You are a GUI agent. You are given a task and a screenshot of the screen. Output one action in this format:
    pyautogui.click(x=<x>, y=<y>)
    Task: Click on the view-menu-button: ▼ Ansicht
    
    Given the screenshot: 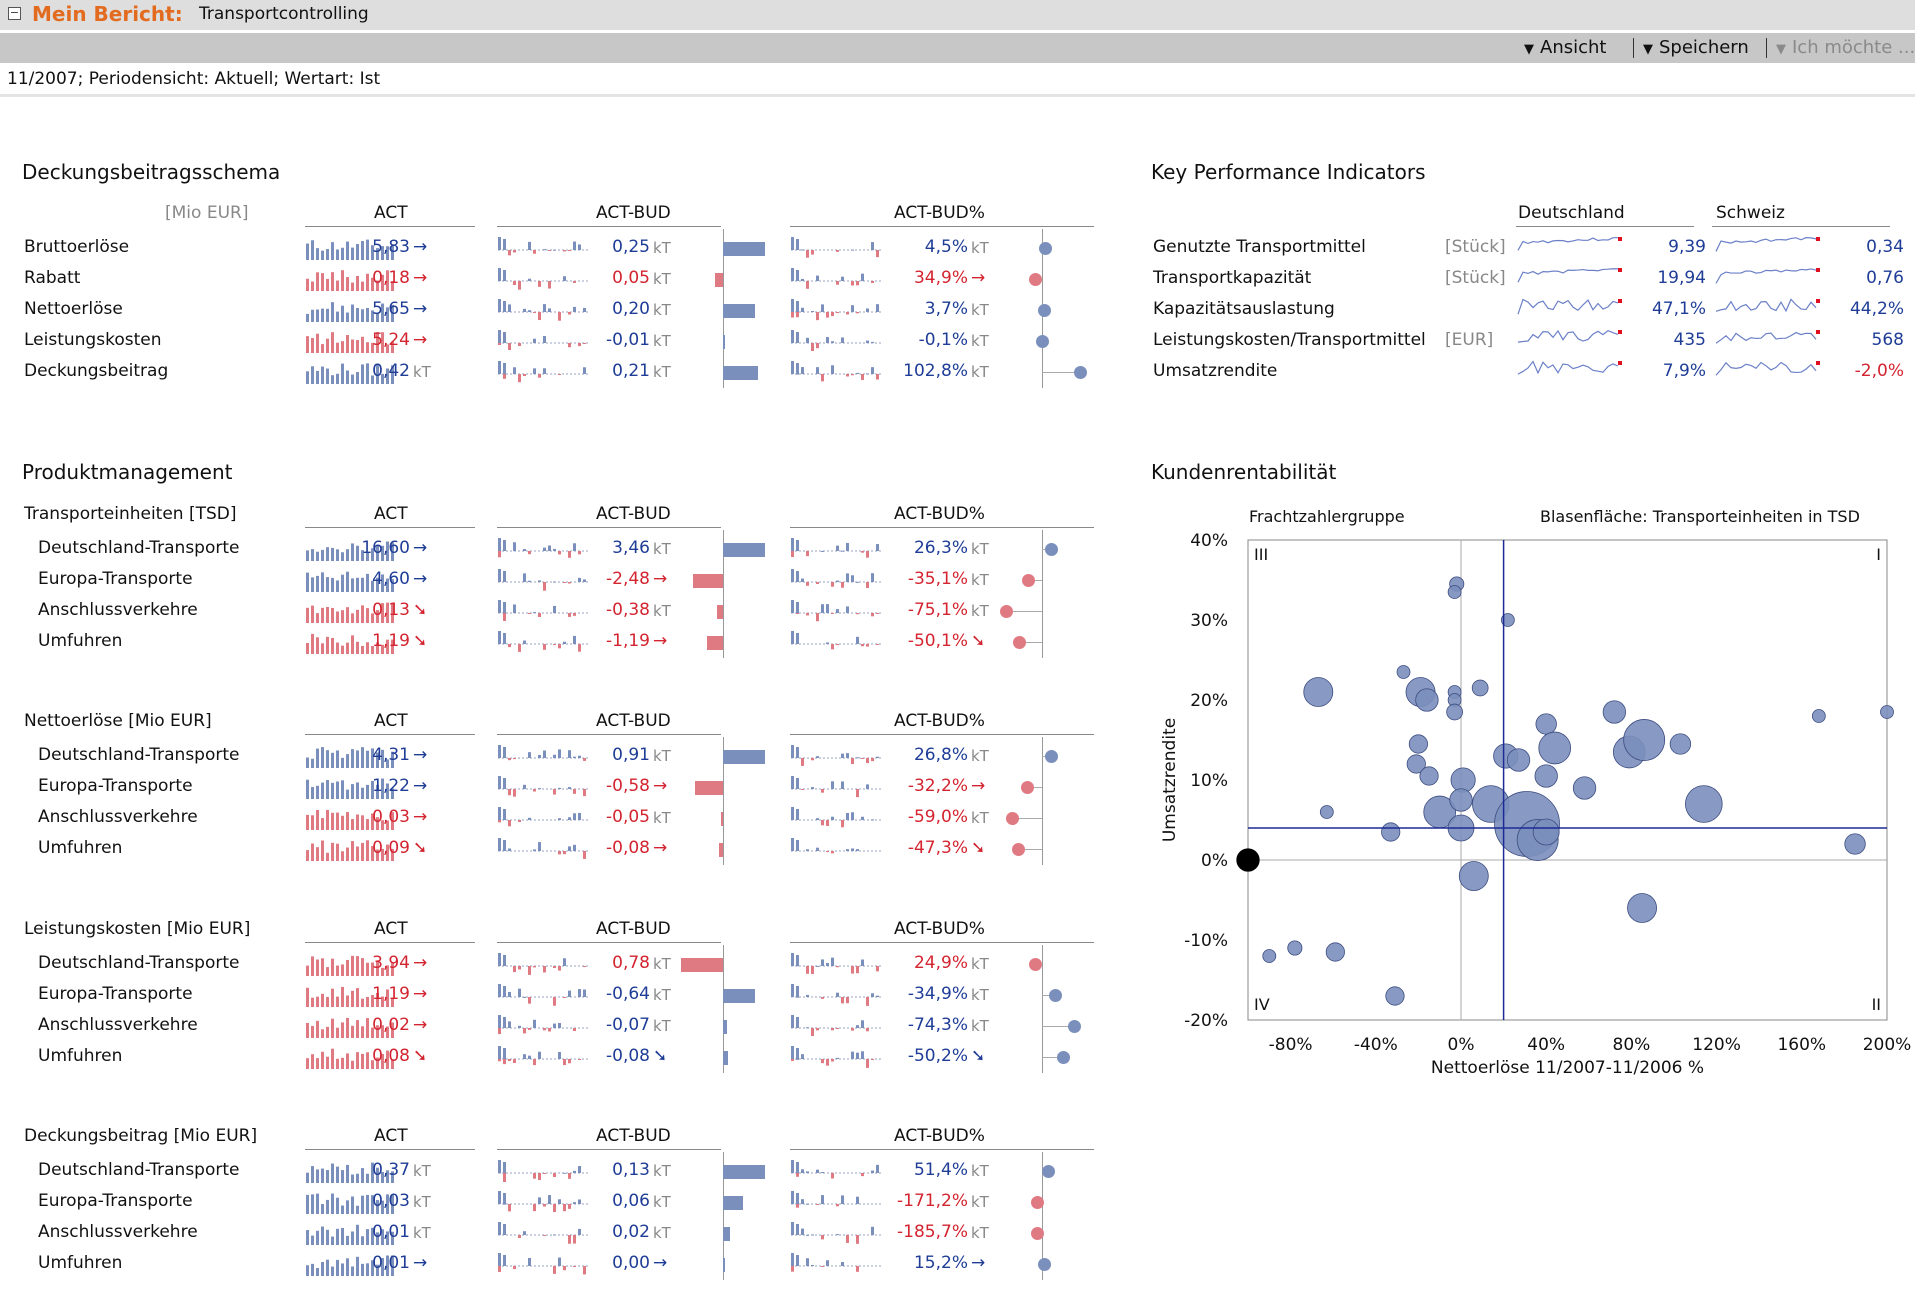 What is the action you would take?
    pyautogui.click(x=1565, y=47)
    